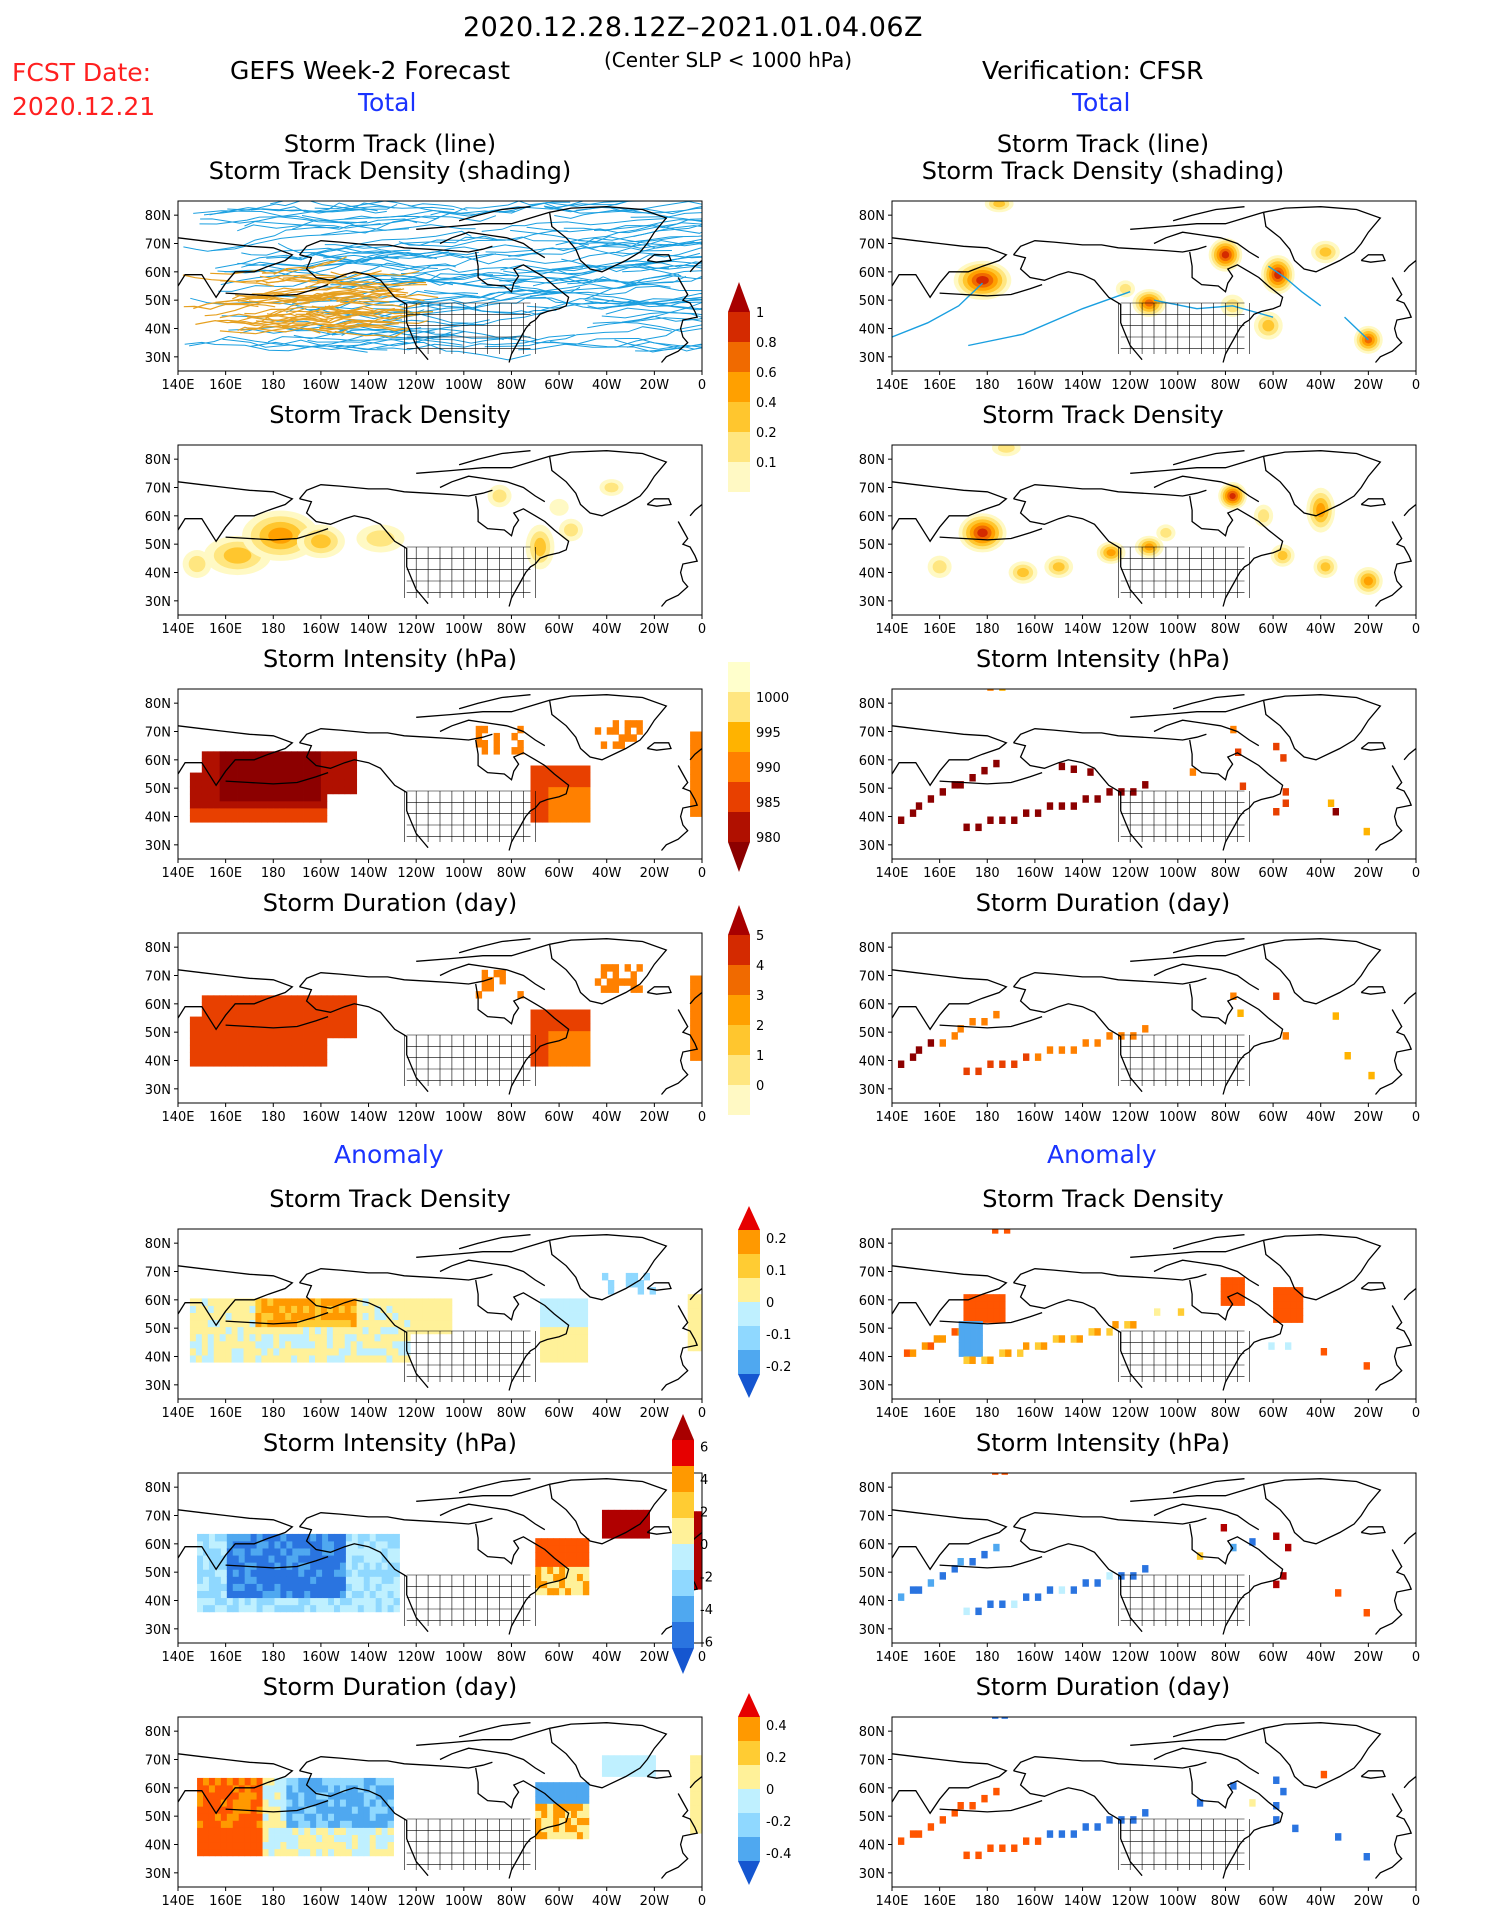 The image size is (1487, 1925). I want to click on colorbar-tick-label: 0.8, so click(766, 343).